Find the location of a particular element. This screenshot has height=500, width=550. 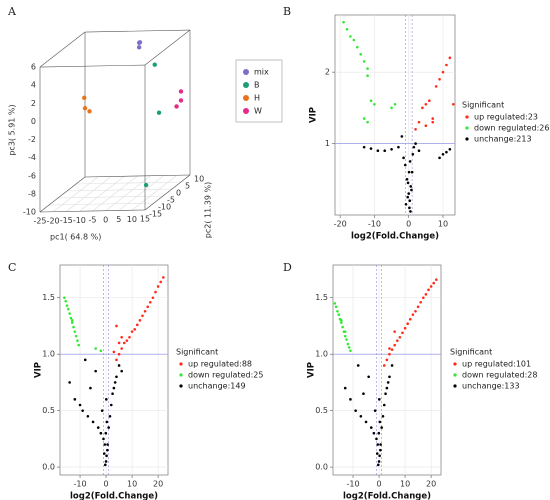

legend-label: W is located at coordinates (258, 111).